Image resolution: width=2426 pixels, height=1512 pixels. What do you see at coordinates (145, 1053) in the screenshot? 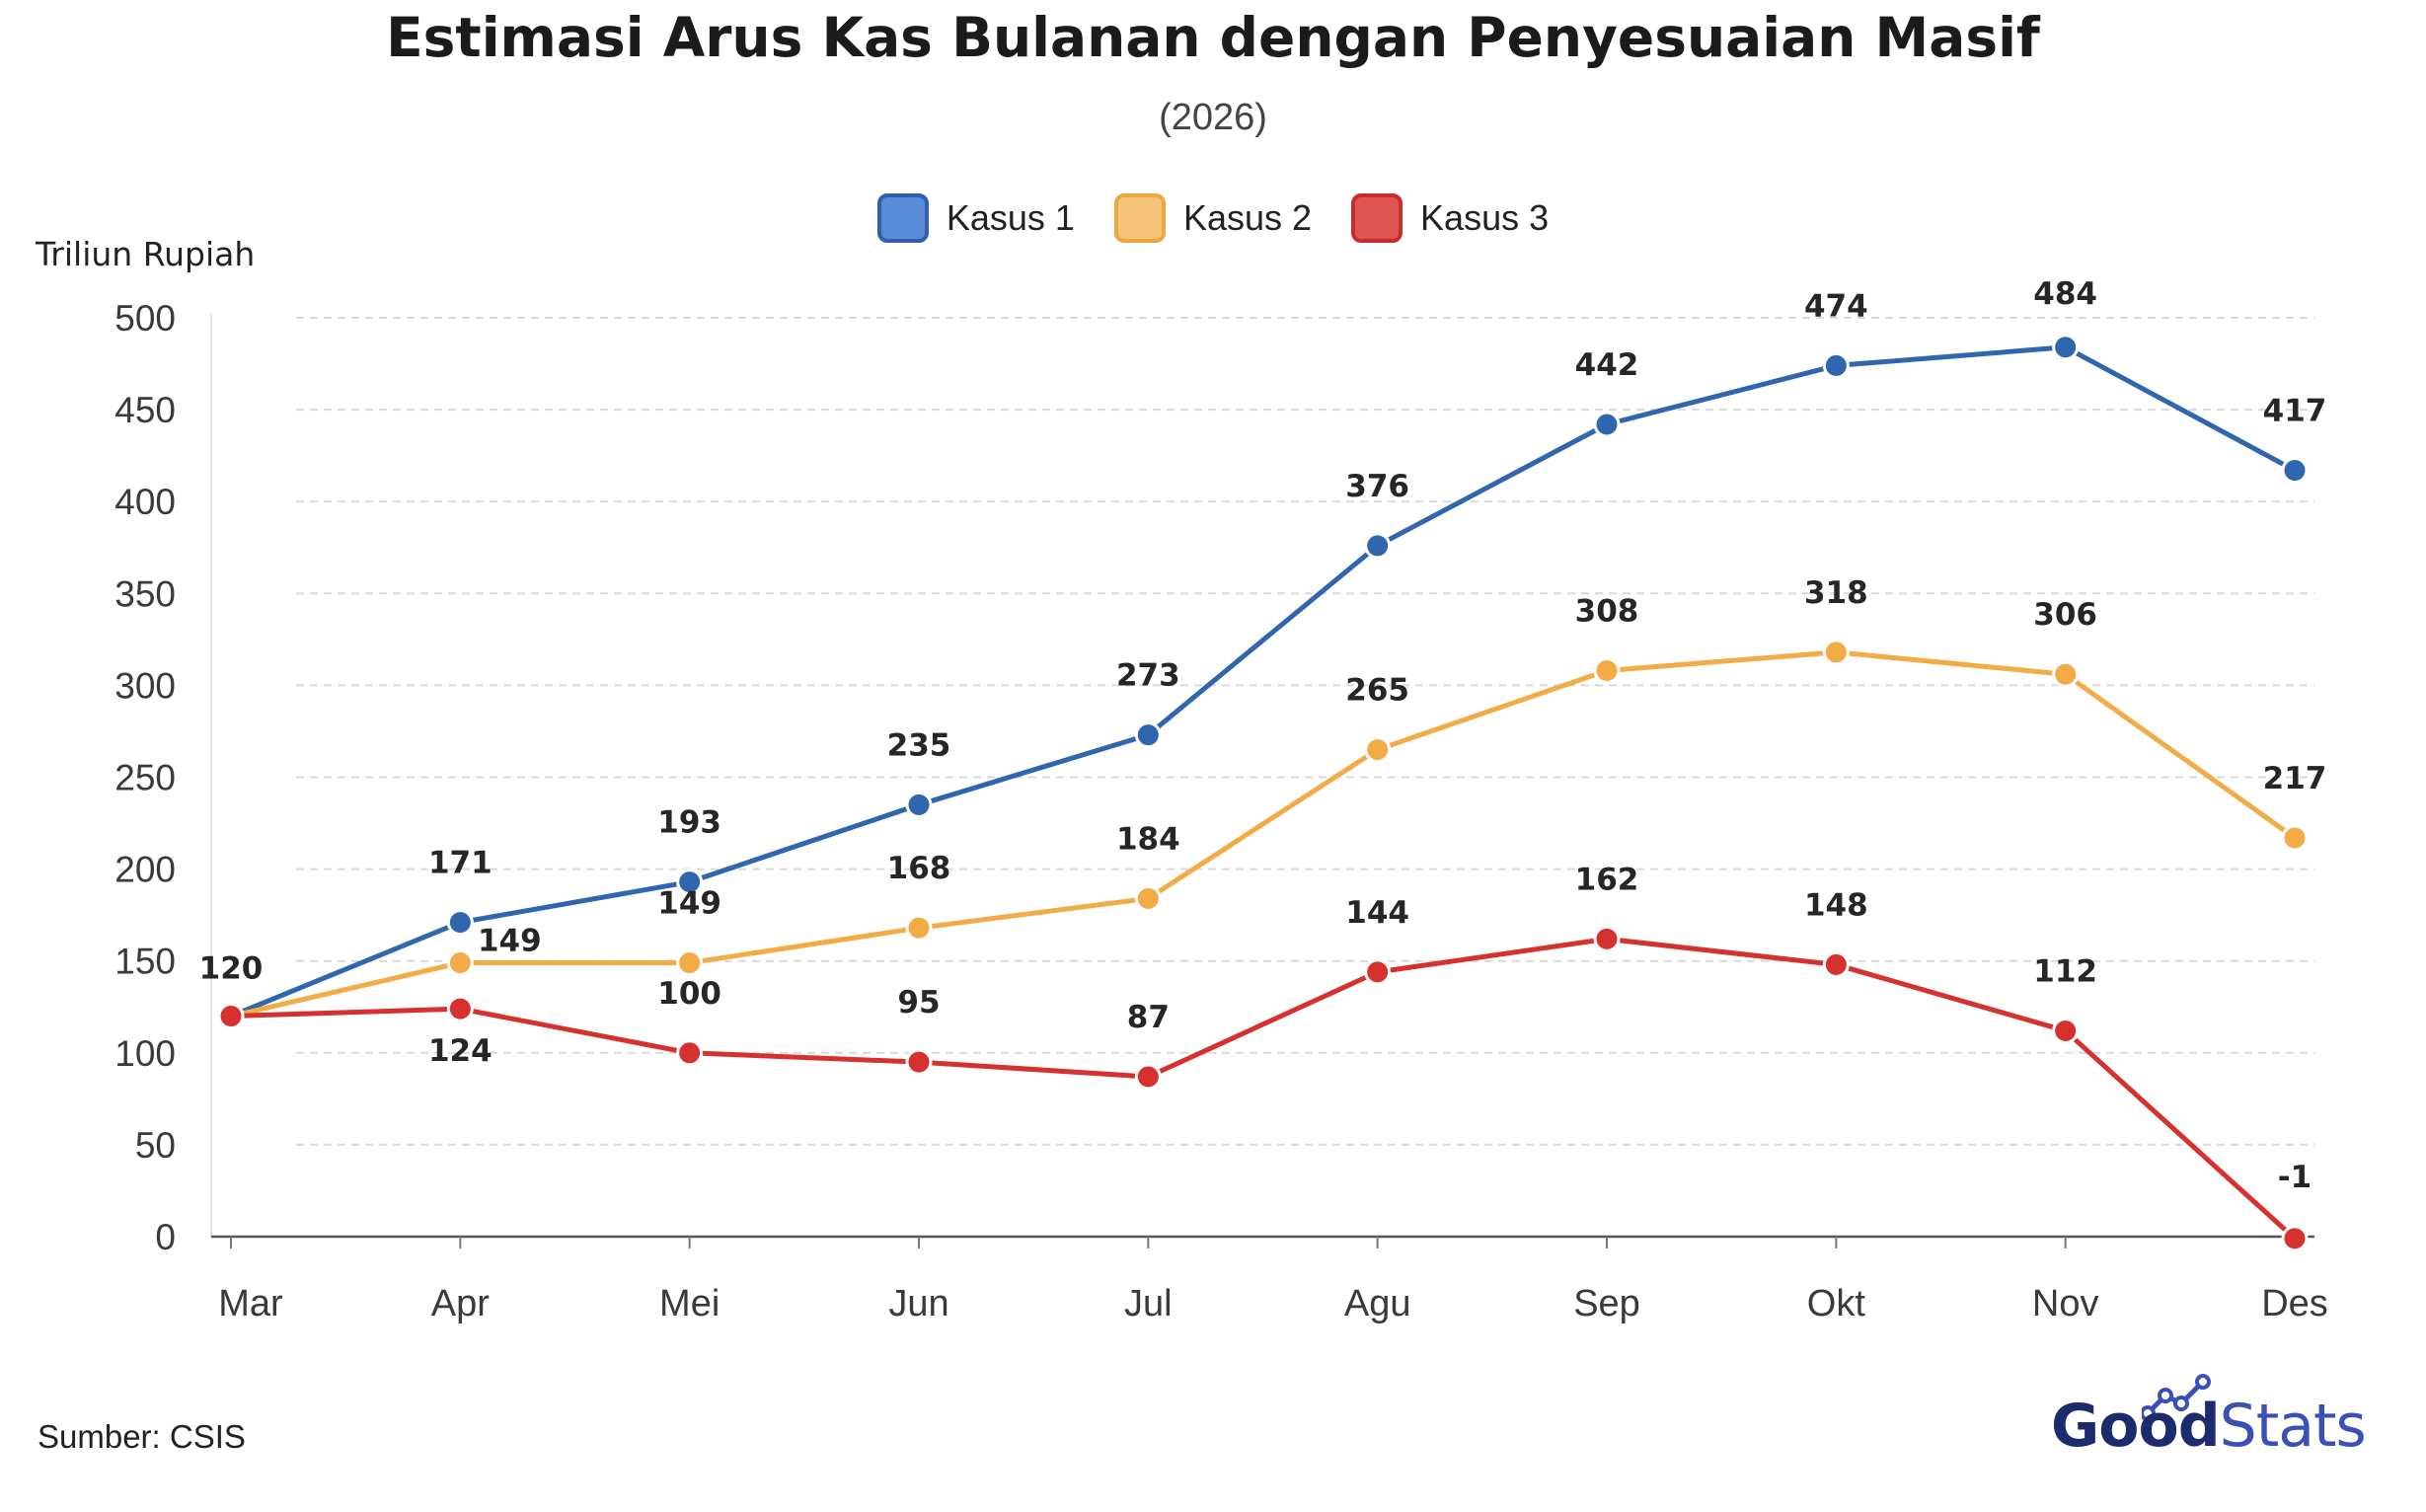
I see `y-tick-label: 100` at bounding box center [145, 1053].